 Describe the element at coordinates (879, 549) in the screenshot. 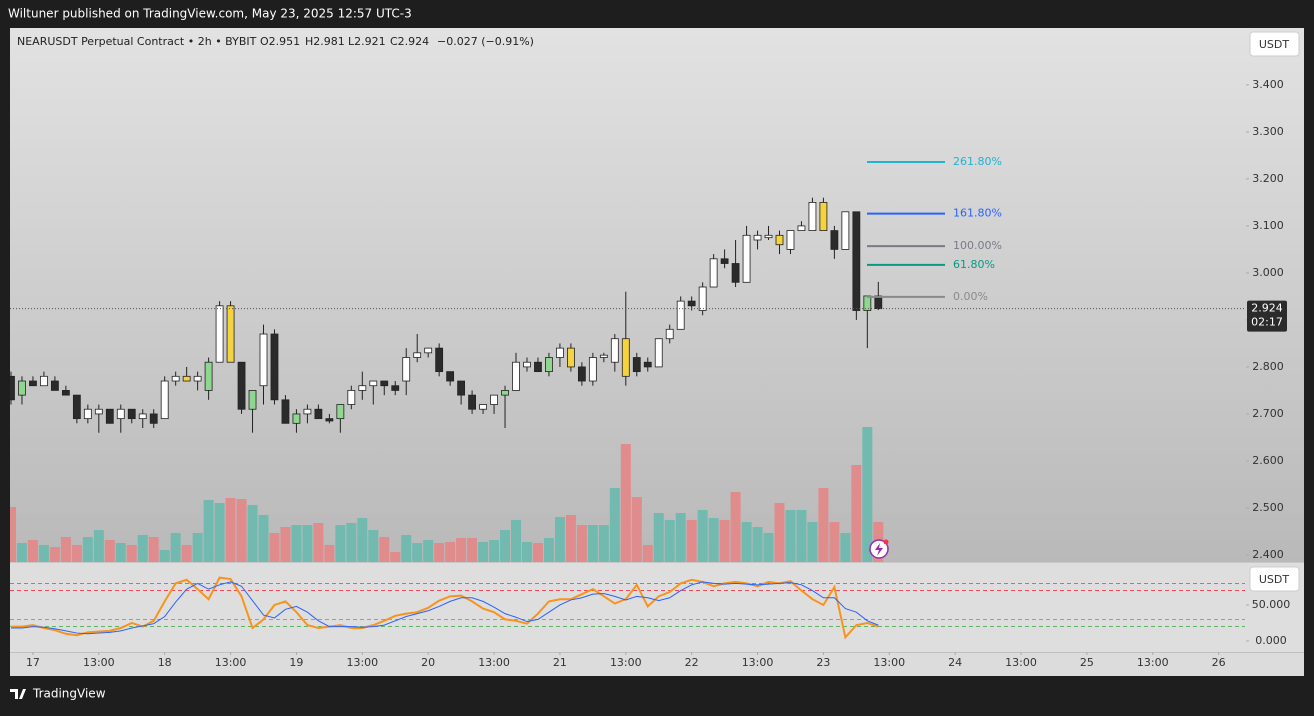

I see `alert-icon` at that location.